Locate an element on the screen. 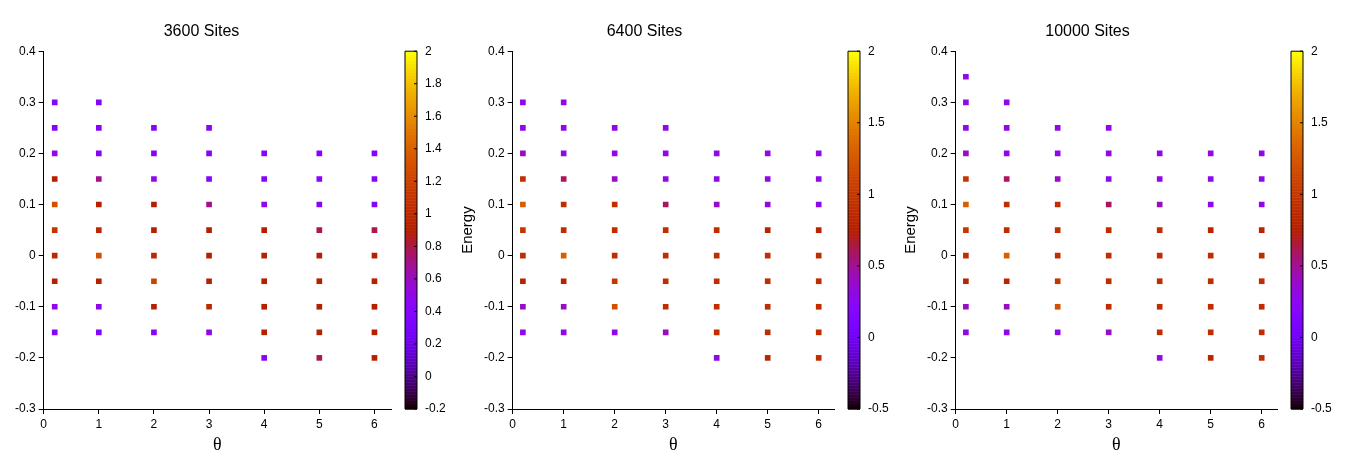  chart-title: 6400 Sites is located at coordinates (644, 31).